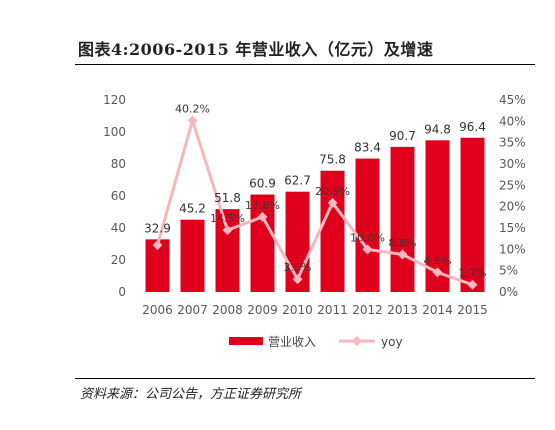 The height and width of the screenshot is (430, 555). What do you see at coordinates (367, 310) in the screenshot?
I see `x-tick-label: 2012` at bounding box center [367, 310].